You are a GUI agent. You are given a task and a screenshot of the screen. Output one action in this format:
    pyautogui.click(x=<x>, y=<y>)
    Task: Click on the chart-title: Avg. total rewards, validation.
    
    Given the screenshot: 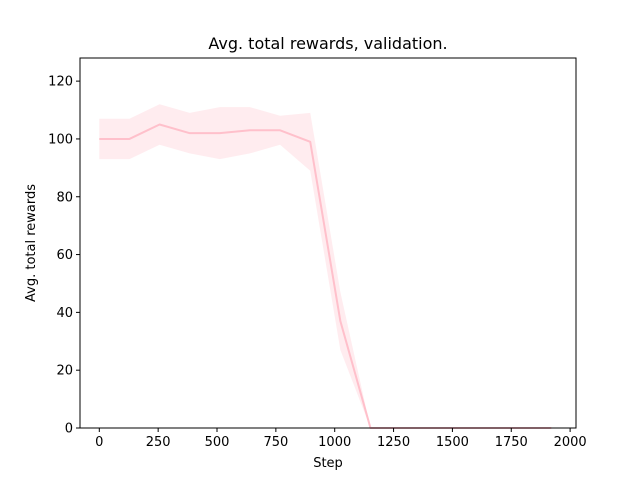 What is the action you would take?
    pyautogui.click(x=327, y=43)
    